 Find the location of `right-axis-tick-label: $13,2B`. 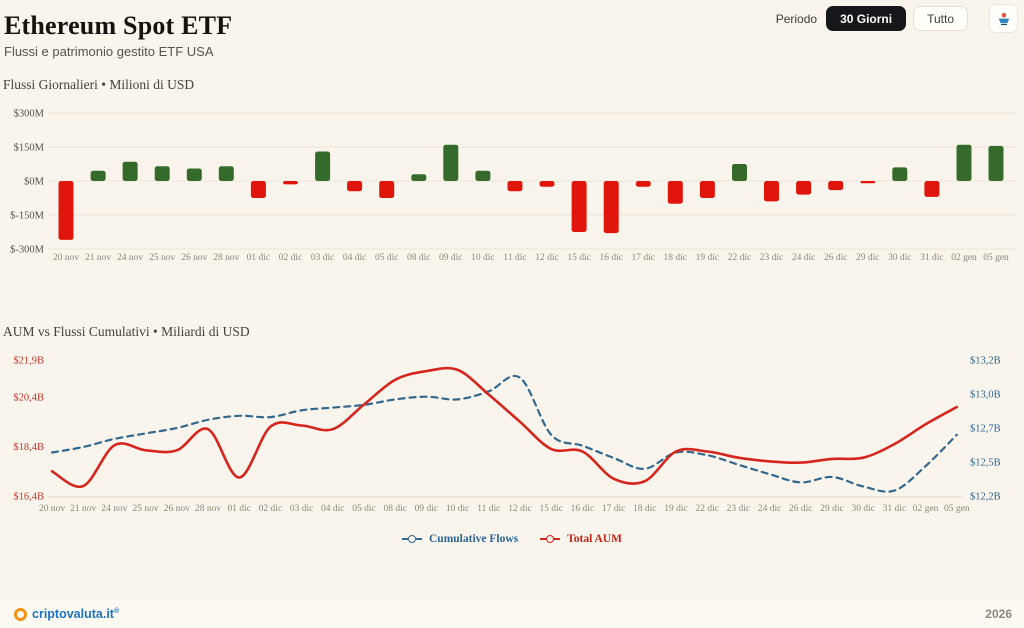

right-axis-tick-label: $13,2B is located at coordinates (985, 361).